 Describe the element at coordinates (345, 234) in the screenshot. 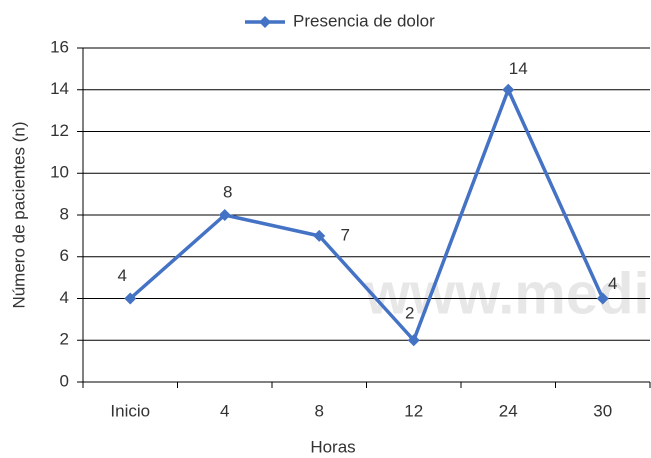

I see `data-label: 7` at that location.